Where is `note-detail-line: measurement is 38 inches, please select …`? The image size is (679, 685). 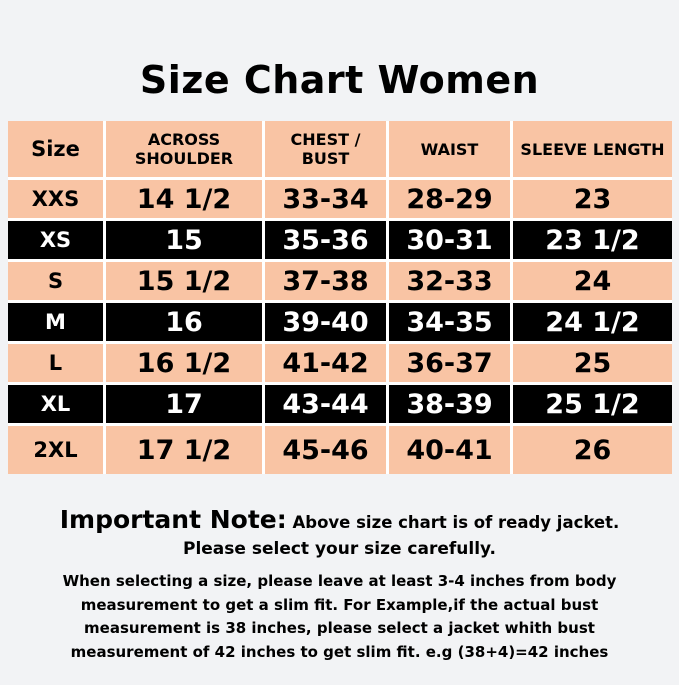 note-detail-line: measurement is 38 inches, please select … is located at coordinates (339, 628).